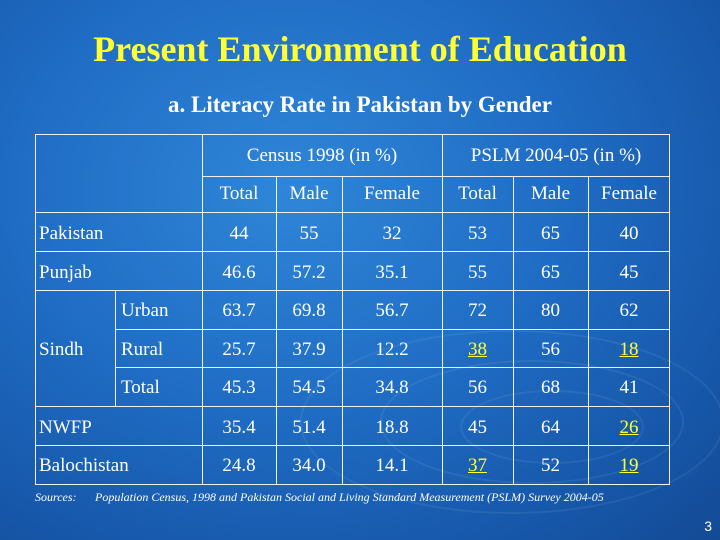 This screenshot has width=720, height=540. I want to click on table-cell-highlight: 19, so click(629, 466).